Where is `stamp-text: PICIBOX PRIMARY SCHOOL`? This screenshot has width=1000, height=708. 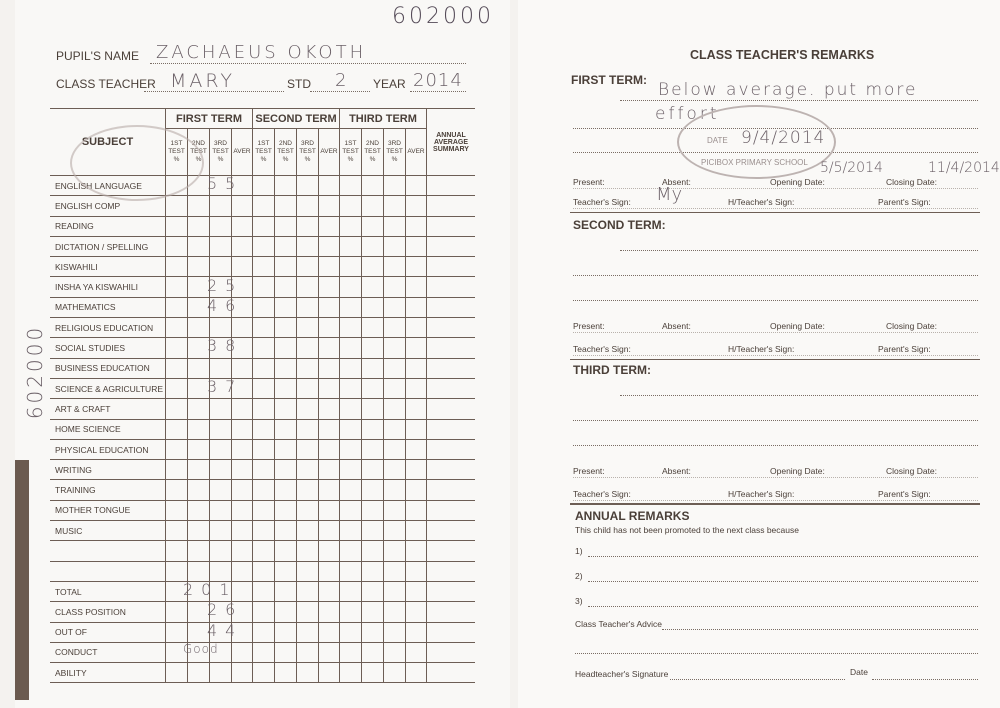 stamp-text: PICIBOX PRIMARY SCHOOL is located at coordinates (754, 162).